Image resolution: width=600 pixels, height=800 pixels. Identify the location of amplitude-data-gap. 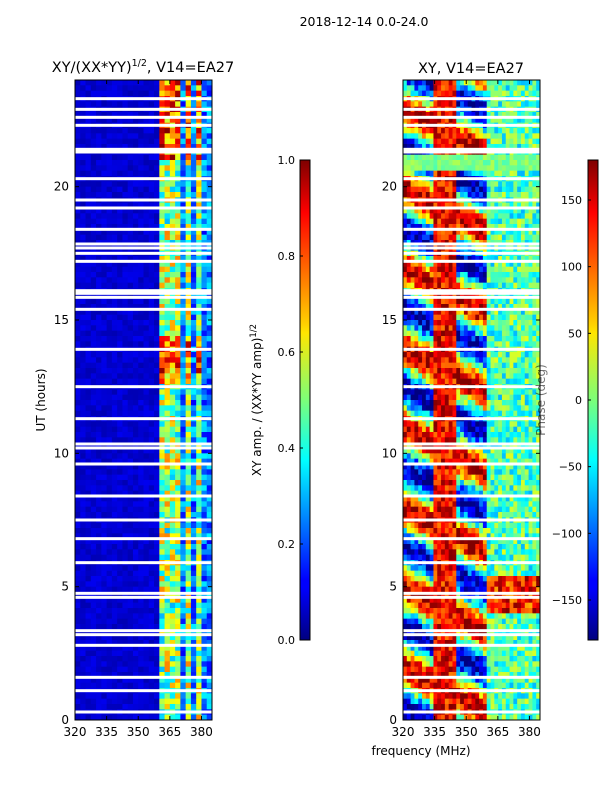
(143, 297).